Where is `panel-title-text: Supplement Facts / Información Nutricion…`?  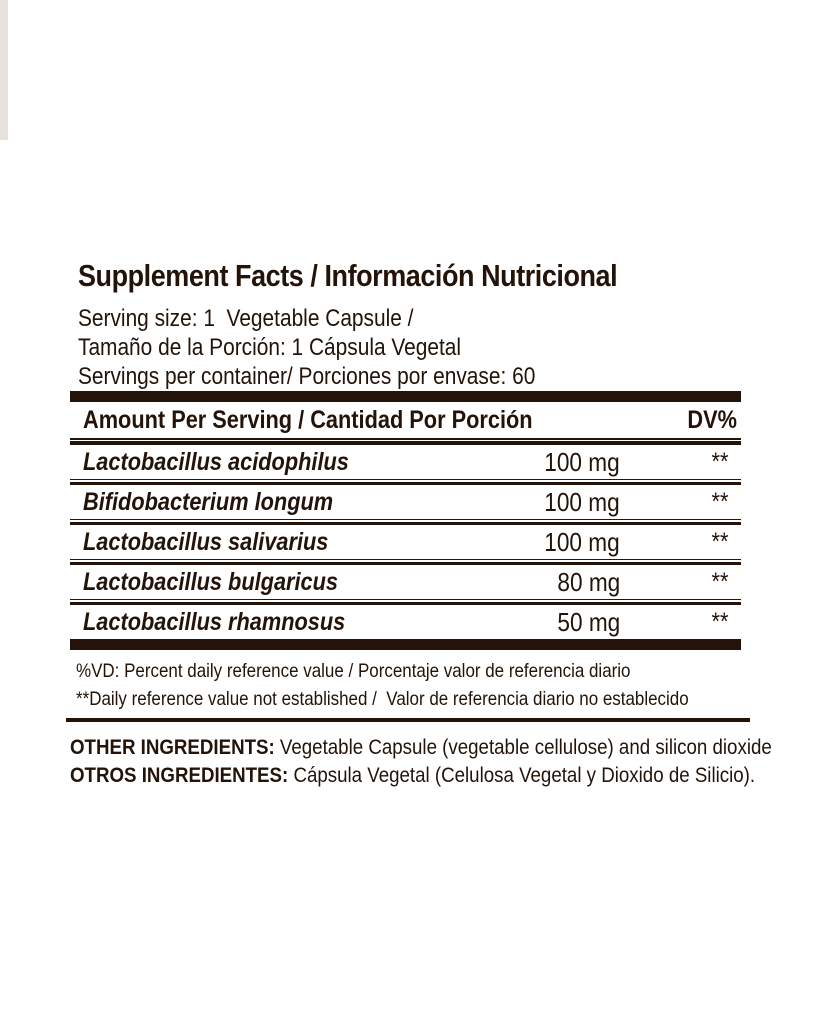
panel-title-text: Supplement Facts / Información Nutricion… is located at coordinates (348, 275).